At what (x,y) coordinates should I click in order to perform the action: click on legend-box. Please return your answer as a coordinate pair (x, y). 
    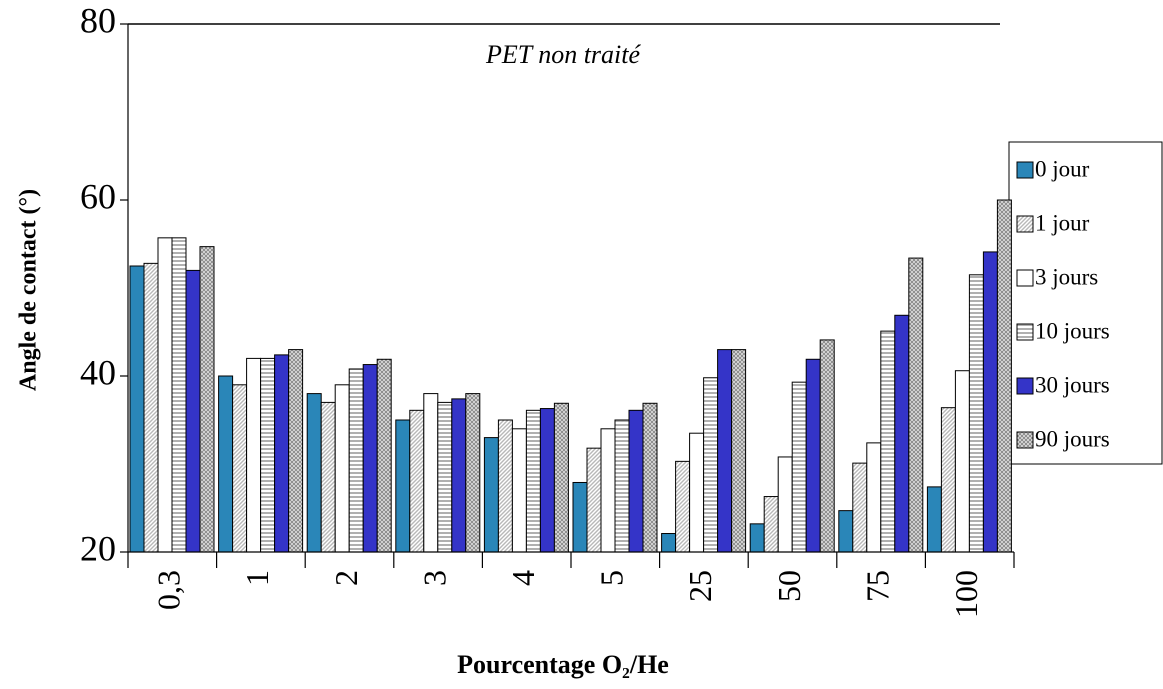
    Looking at the image, I should click on (1085, 303).